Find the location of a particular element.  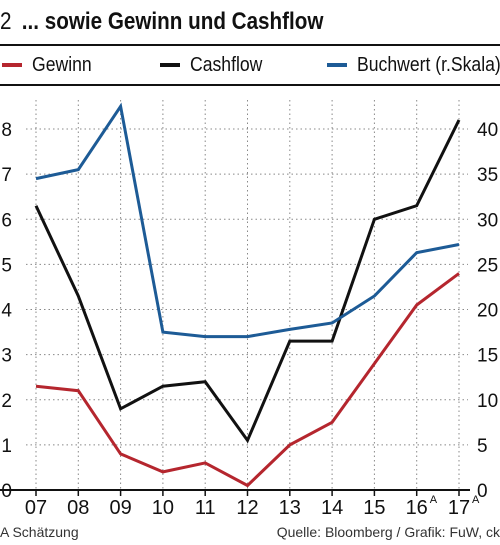

legend: Gewinn Cashflow Buchwert (r.Skala) is located at coordinates (250, 65).